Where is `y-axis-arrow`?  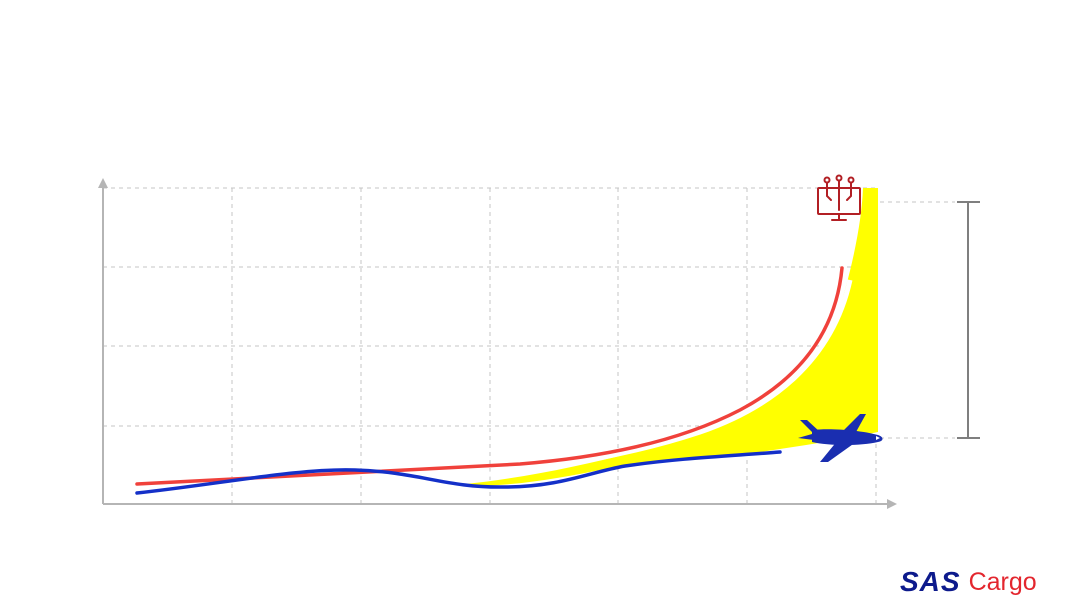 y-axis-arrow is located at coordinates (103, 183).